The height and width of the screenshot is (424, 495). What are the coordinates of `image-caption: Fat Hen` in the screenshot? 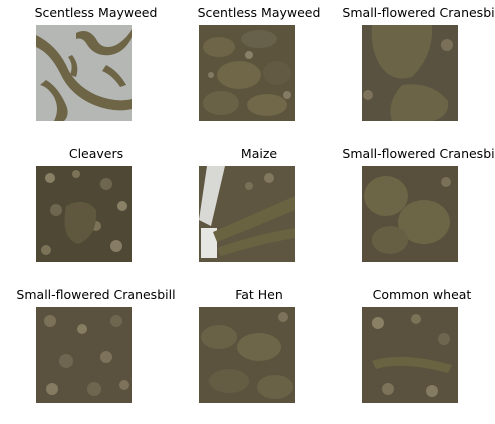 It's located at (259, 294).